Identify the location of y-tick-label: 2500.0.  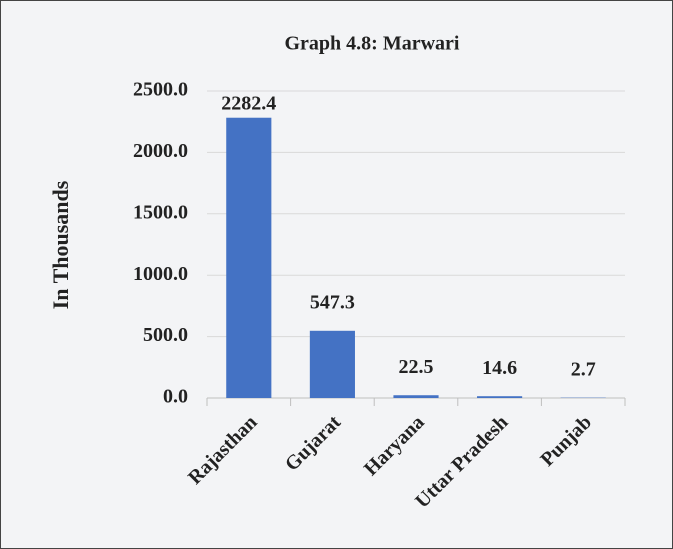
(160, 90).